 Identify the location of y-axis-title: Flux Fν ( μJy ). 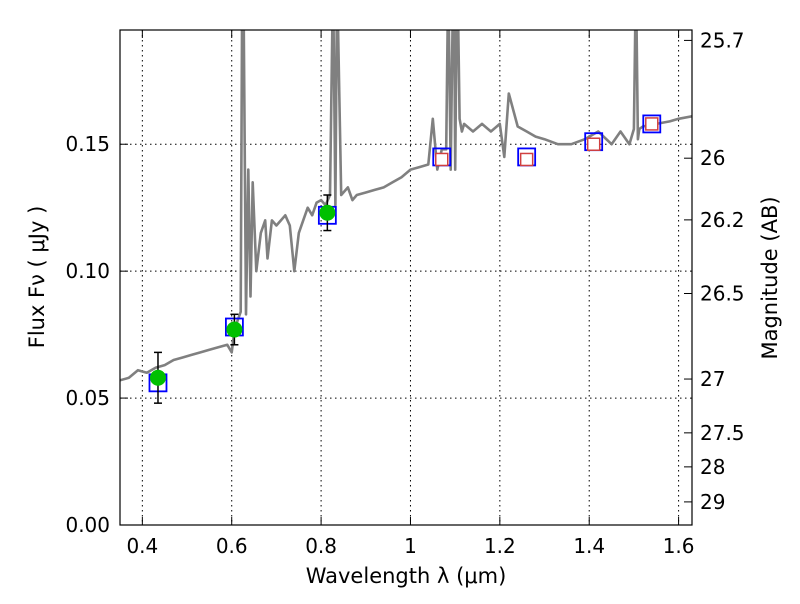
(37, 277).